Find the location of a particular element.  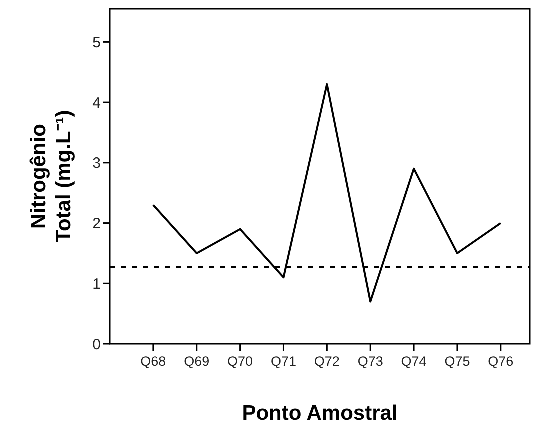

x-tick-label: Q70 is located at coordinates (241, 361).